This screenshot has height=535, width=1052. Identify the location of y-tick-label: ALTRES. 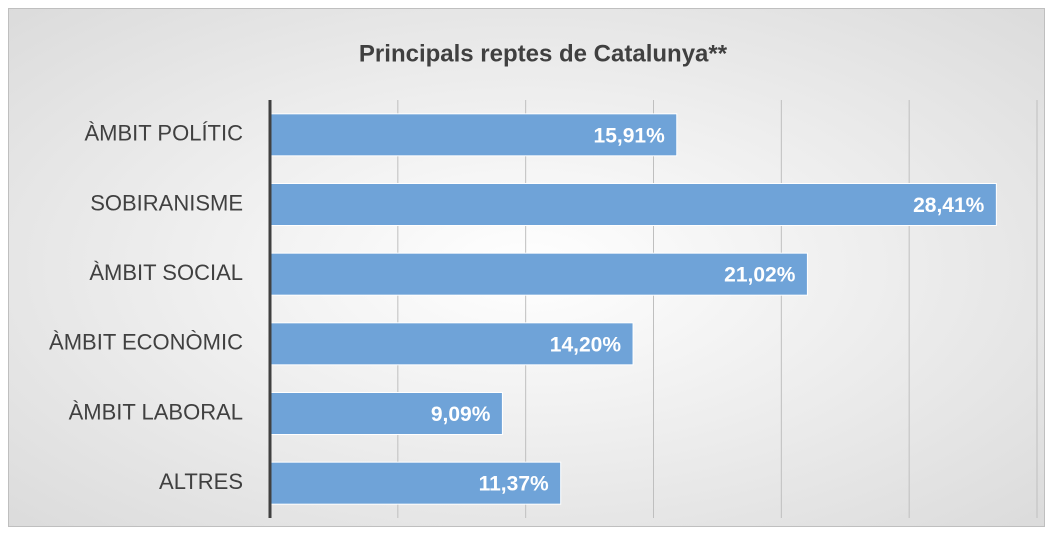
(201, 481).